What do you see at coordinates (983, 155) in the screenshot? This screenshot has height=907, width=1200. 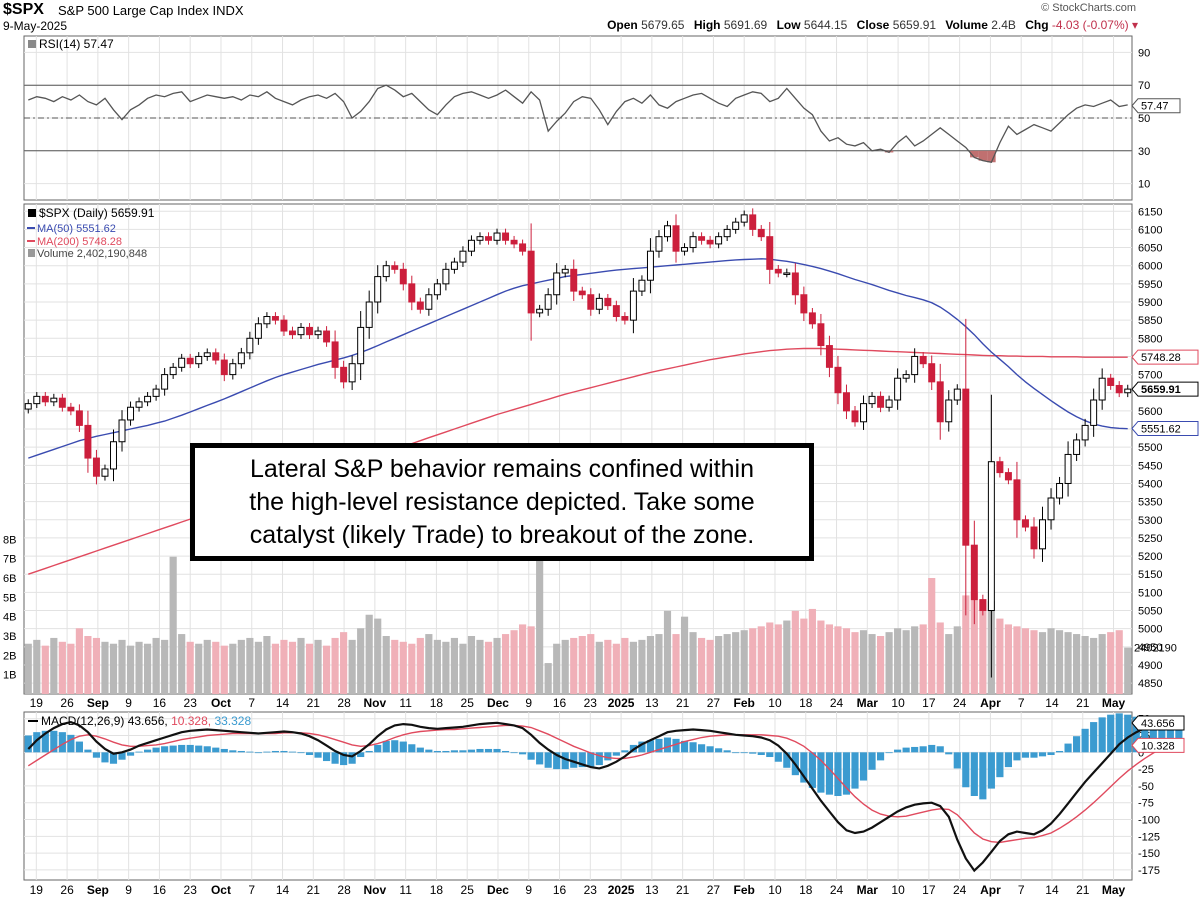 I see `rsi-oversold-fill` at bounding box center [983, 155].